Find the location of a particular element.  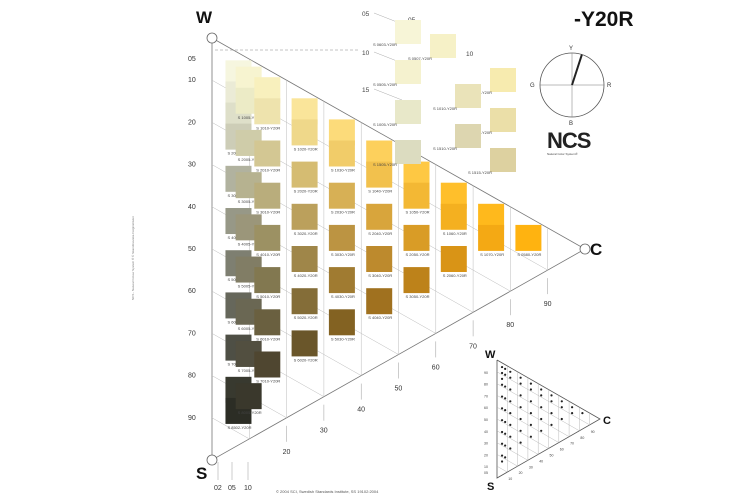

colour-chip-code: S 3020-Y20R is located at coordinates (306, 233).